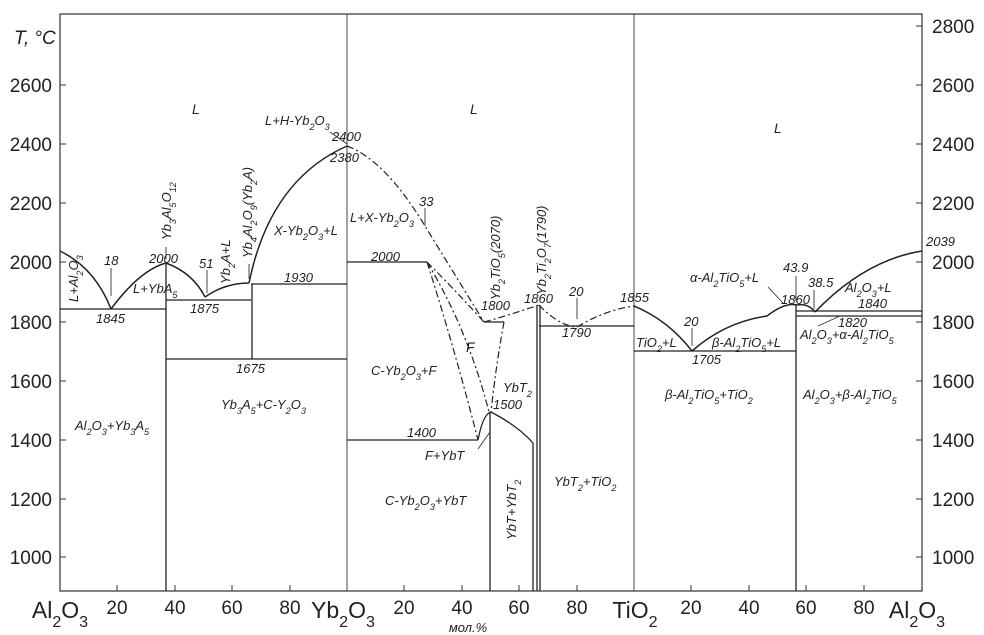 Image resolution: width=984 pixels, height=635 pixels. What do you see at coordinates (185, 280) in the screenshot?
I see `liquidus-yba5-right` at bounding box center [185, 280].